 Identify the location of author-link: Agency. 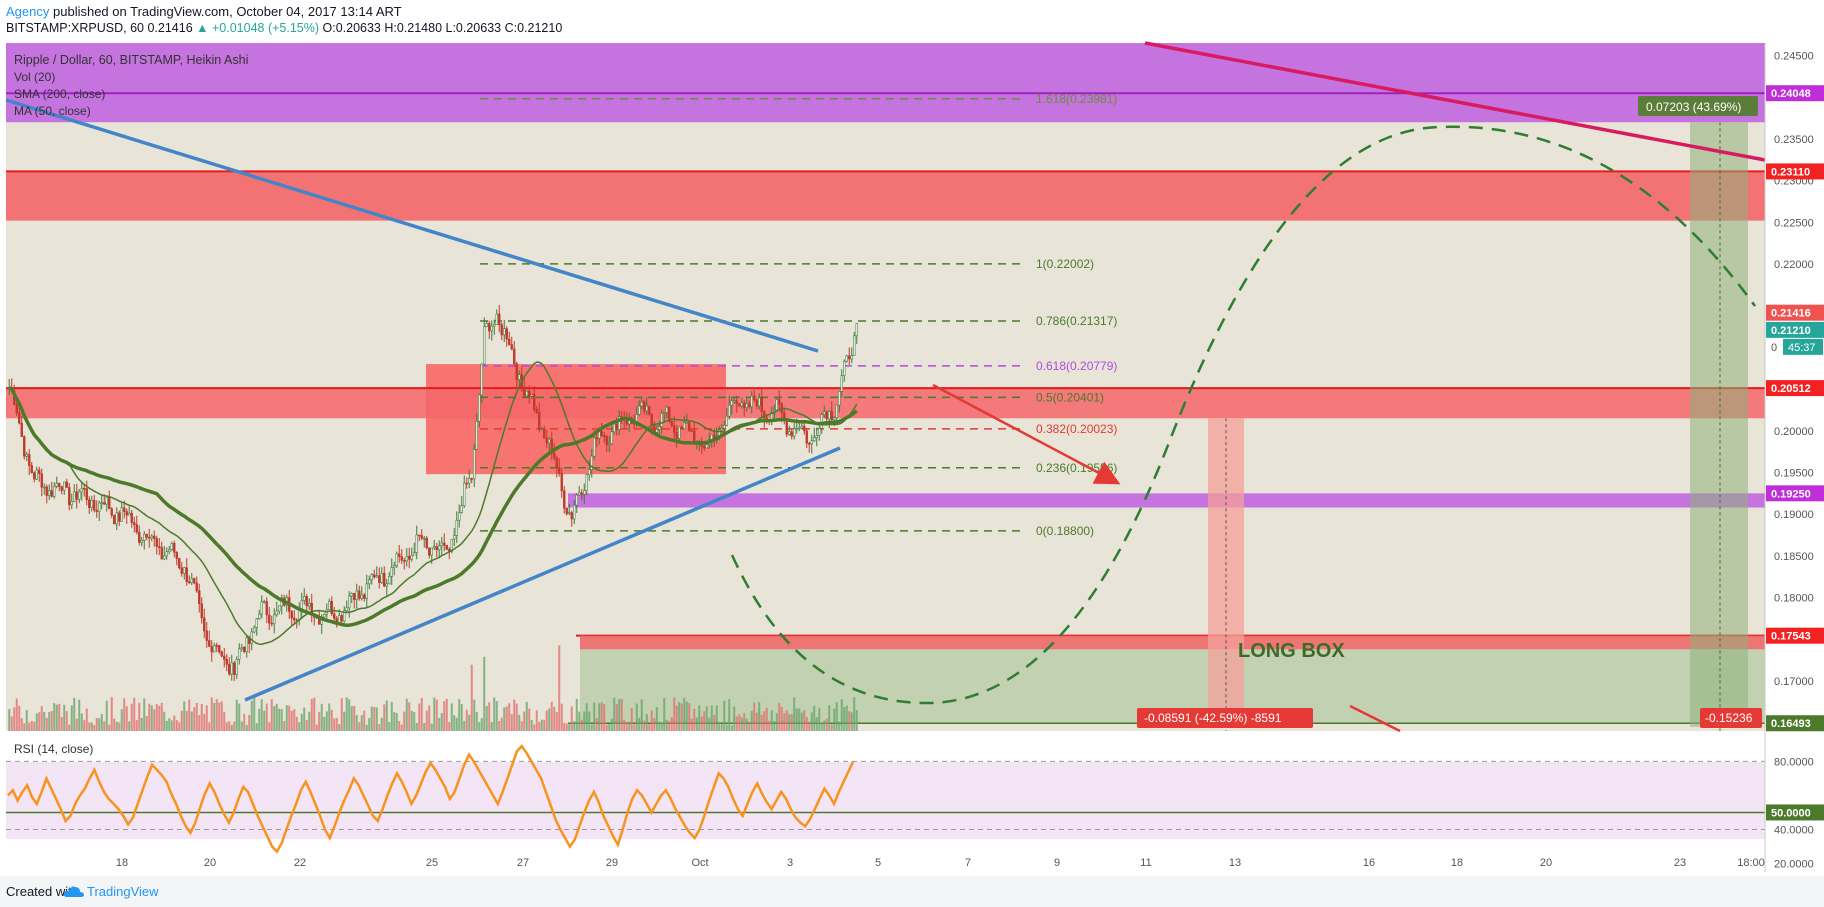
(28, 11).